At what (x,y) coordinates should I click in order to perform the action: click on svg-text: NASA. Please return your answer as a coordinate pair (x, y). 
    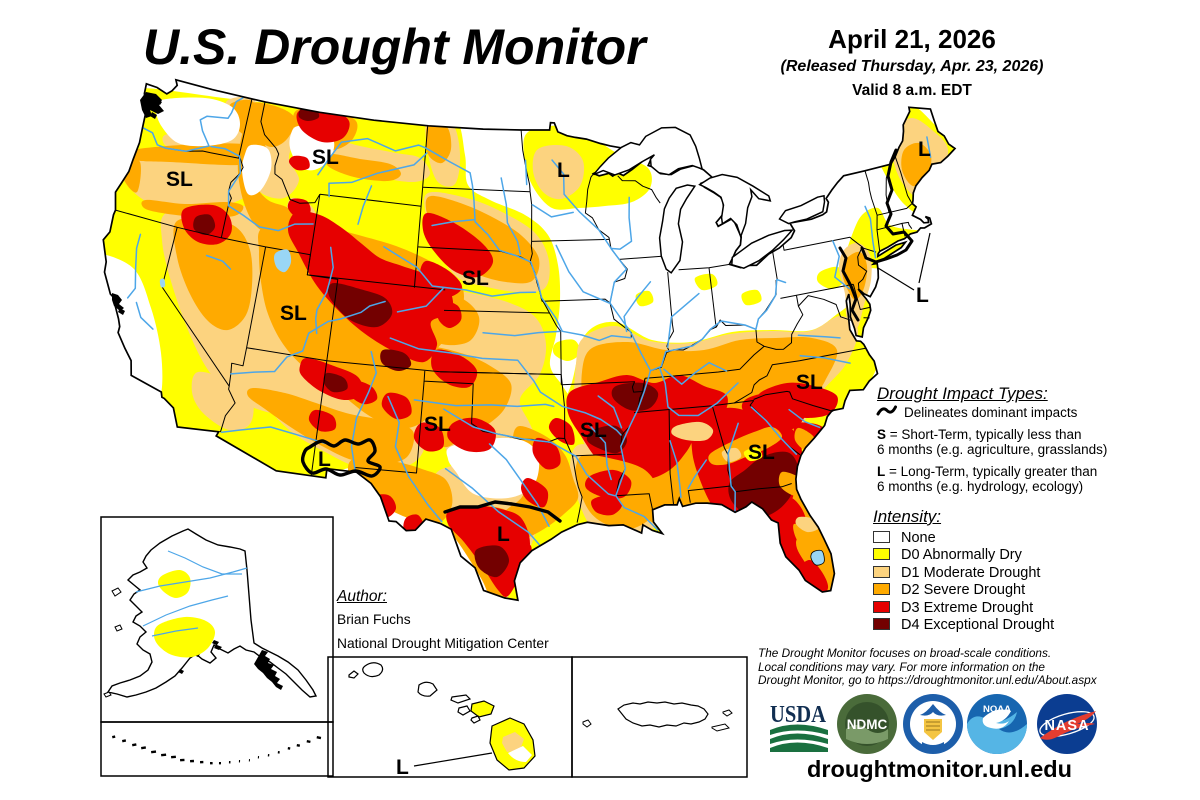
    Looking at the image, I should click on (1066, 726).